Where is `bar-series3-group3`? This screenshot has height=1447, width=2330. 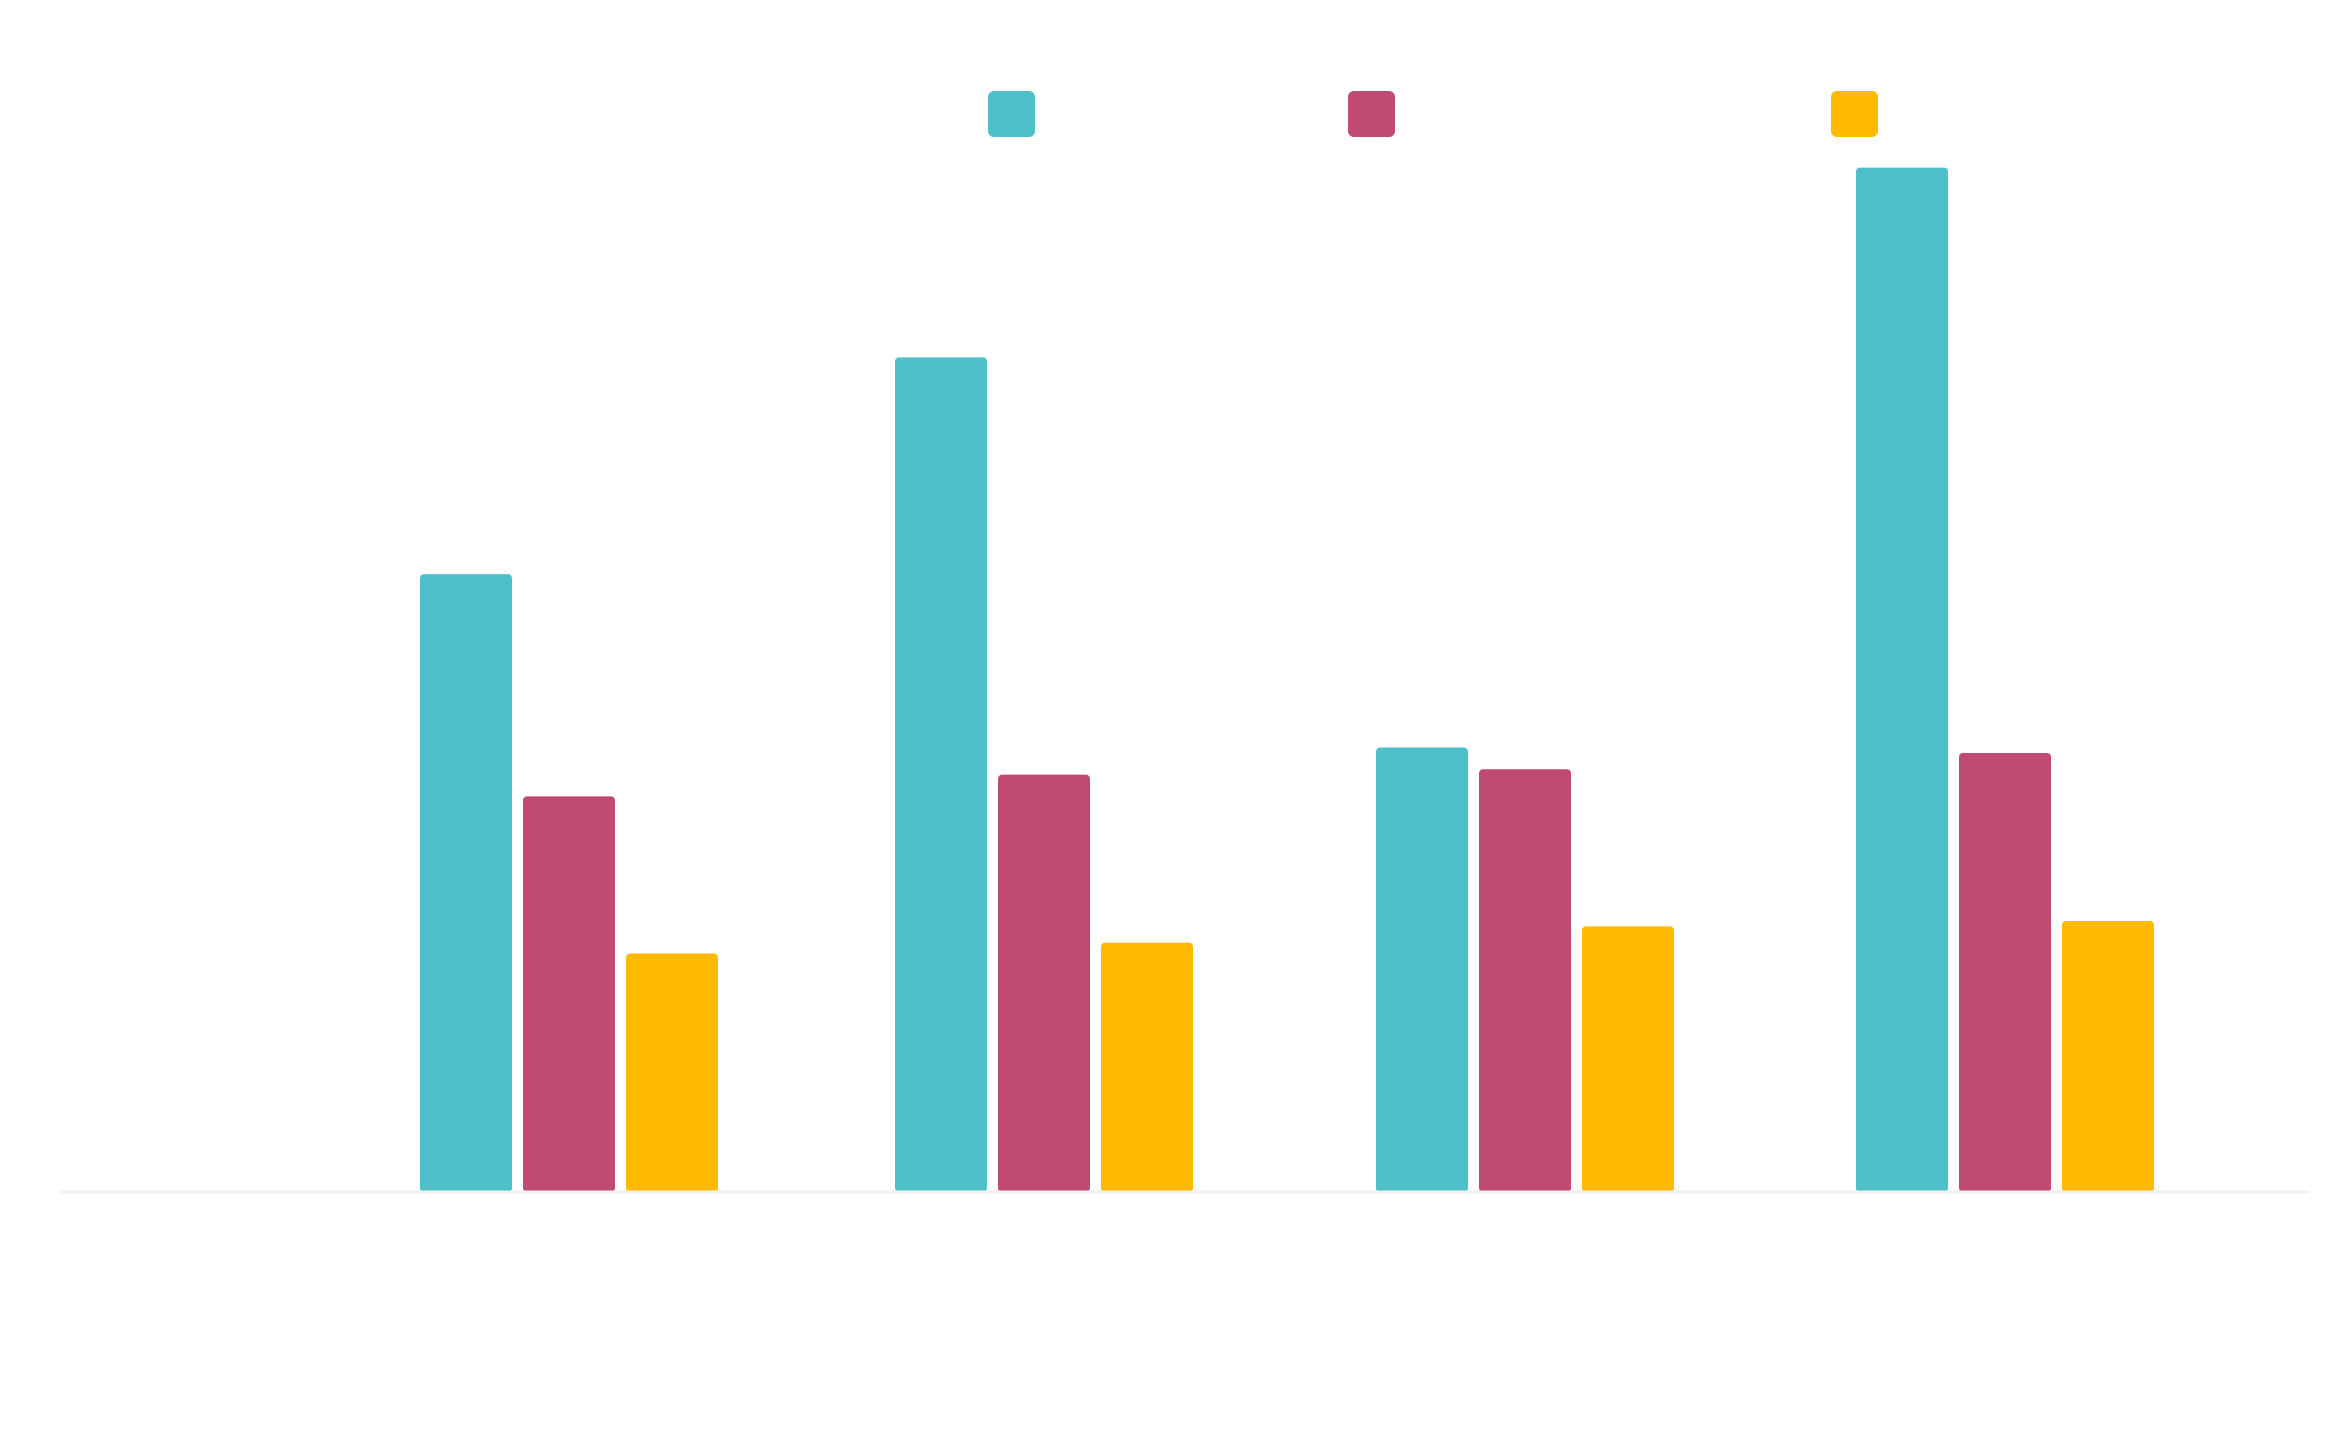 bar-series3-group3 is located at coordinates (1628, 1059).